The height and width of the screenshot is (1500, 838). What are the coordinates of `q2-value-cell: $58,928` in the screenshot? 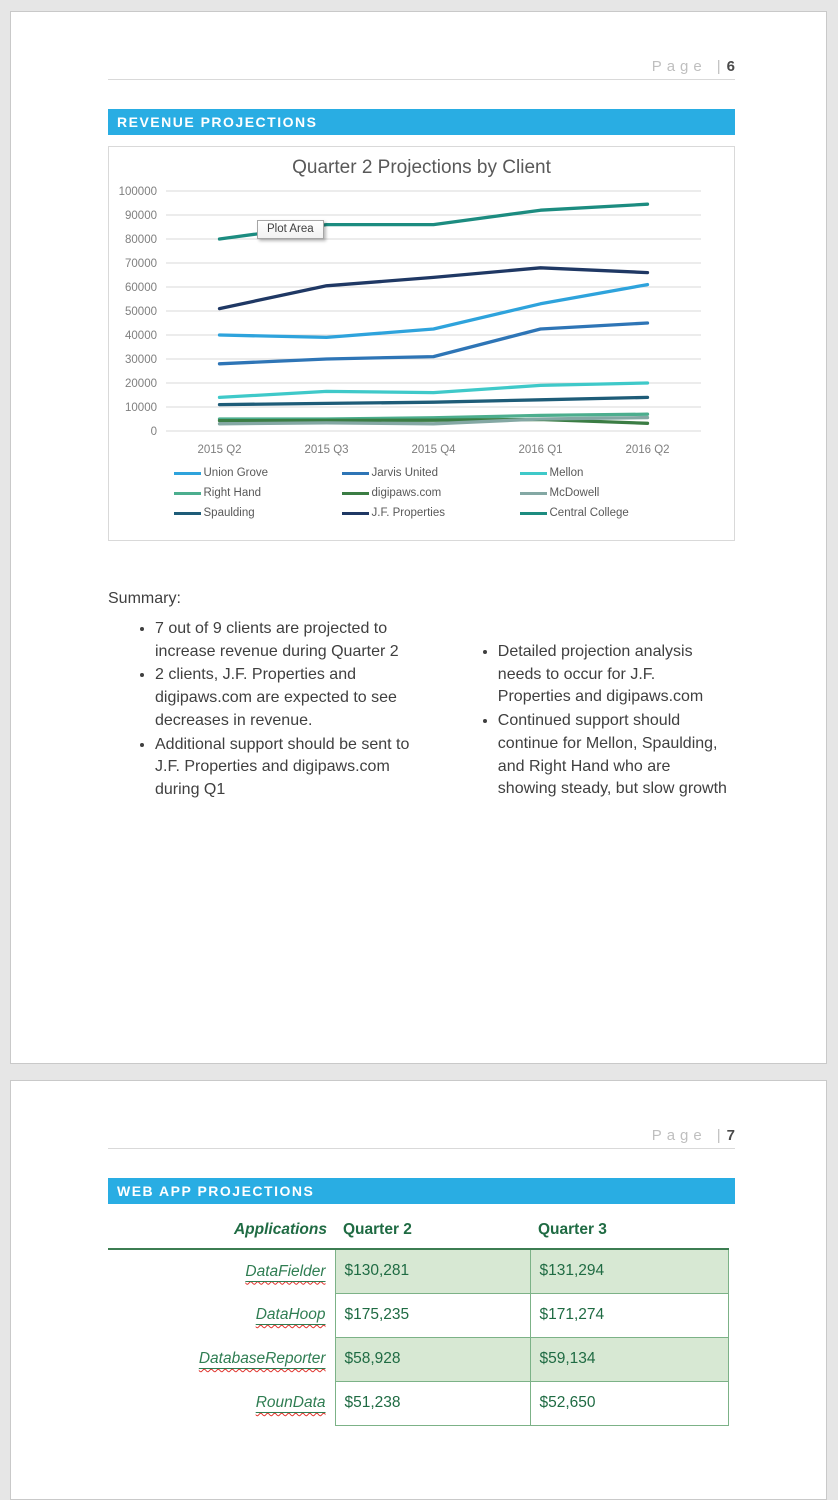 It's located at (432, 1359).